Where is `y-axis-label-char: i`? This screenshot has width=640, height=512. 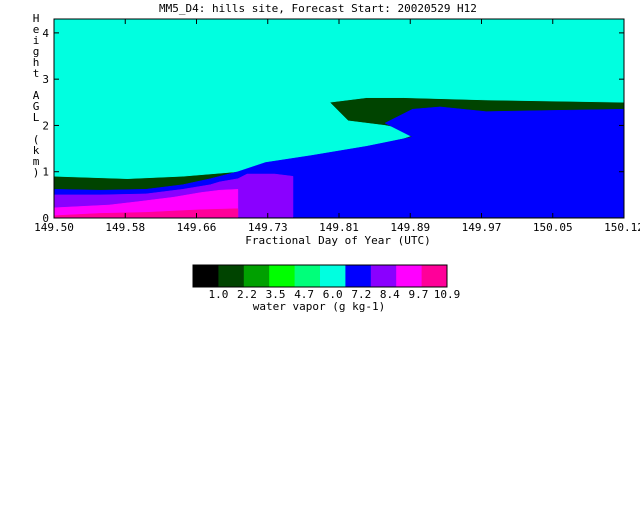 y-axis-label-char: i is located at coordinates (36, 40).